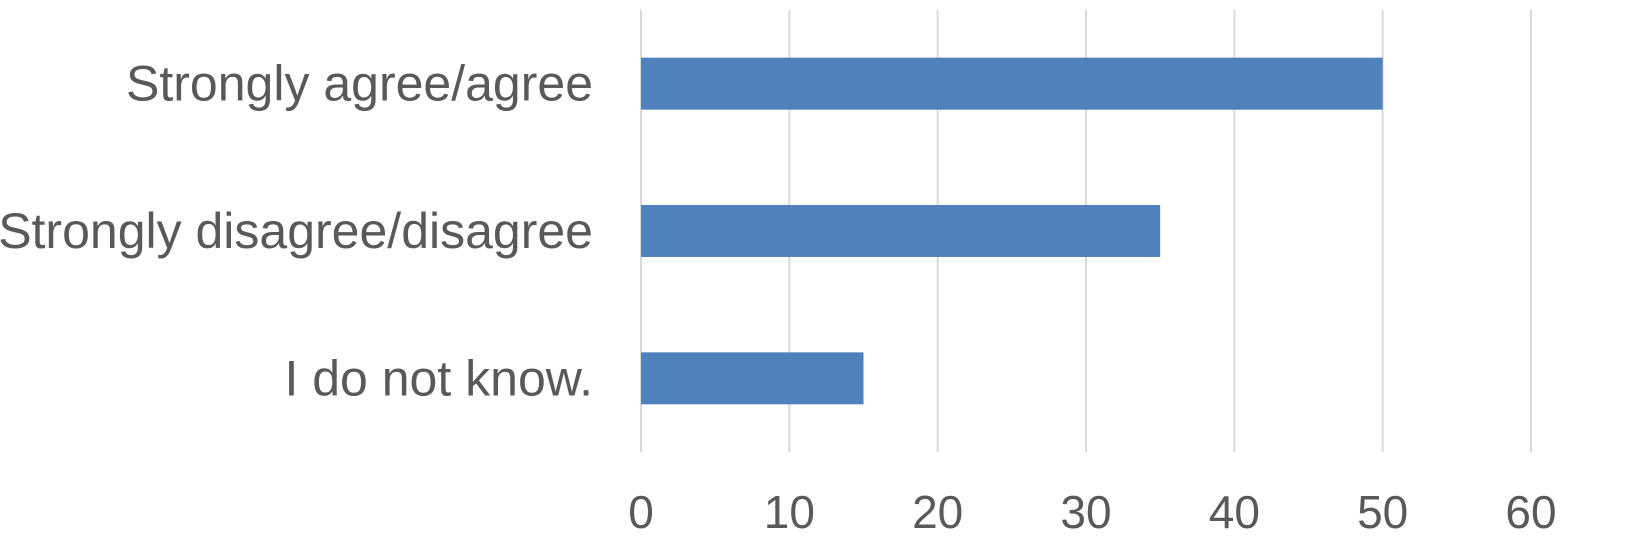 This screenshot has height=555, width=1643. What do you see at coordinates (1530, 512) in the screenshot?
I see `x-tick-label: 60` at bounding box center [1530, 512].